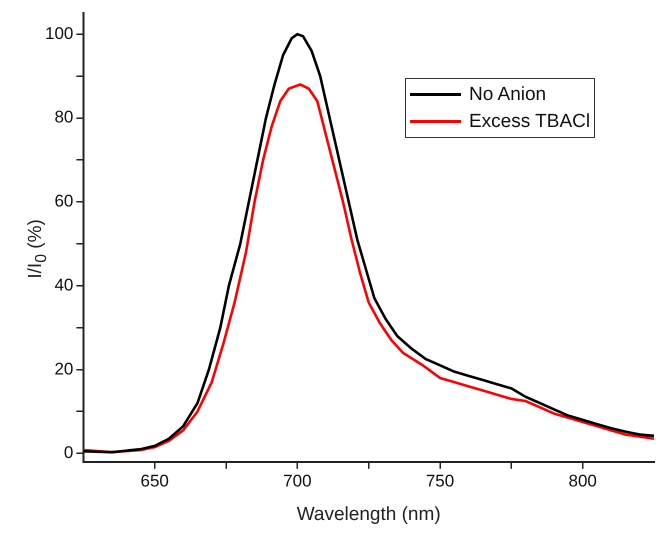 The width and height of the screenshot is (656, 536). What do you see at coordinates (64, 284) in the screenshot?
I see `y-tick-label: 40` at bounding box center [64, 284].